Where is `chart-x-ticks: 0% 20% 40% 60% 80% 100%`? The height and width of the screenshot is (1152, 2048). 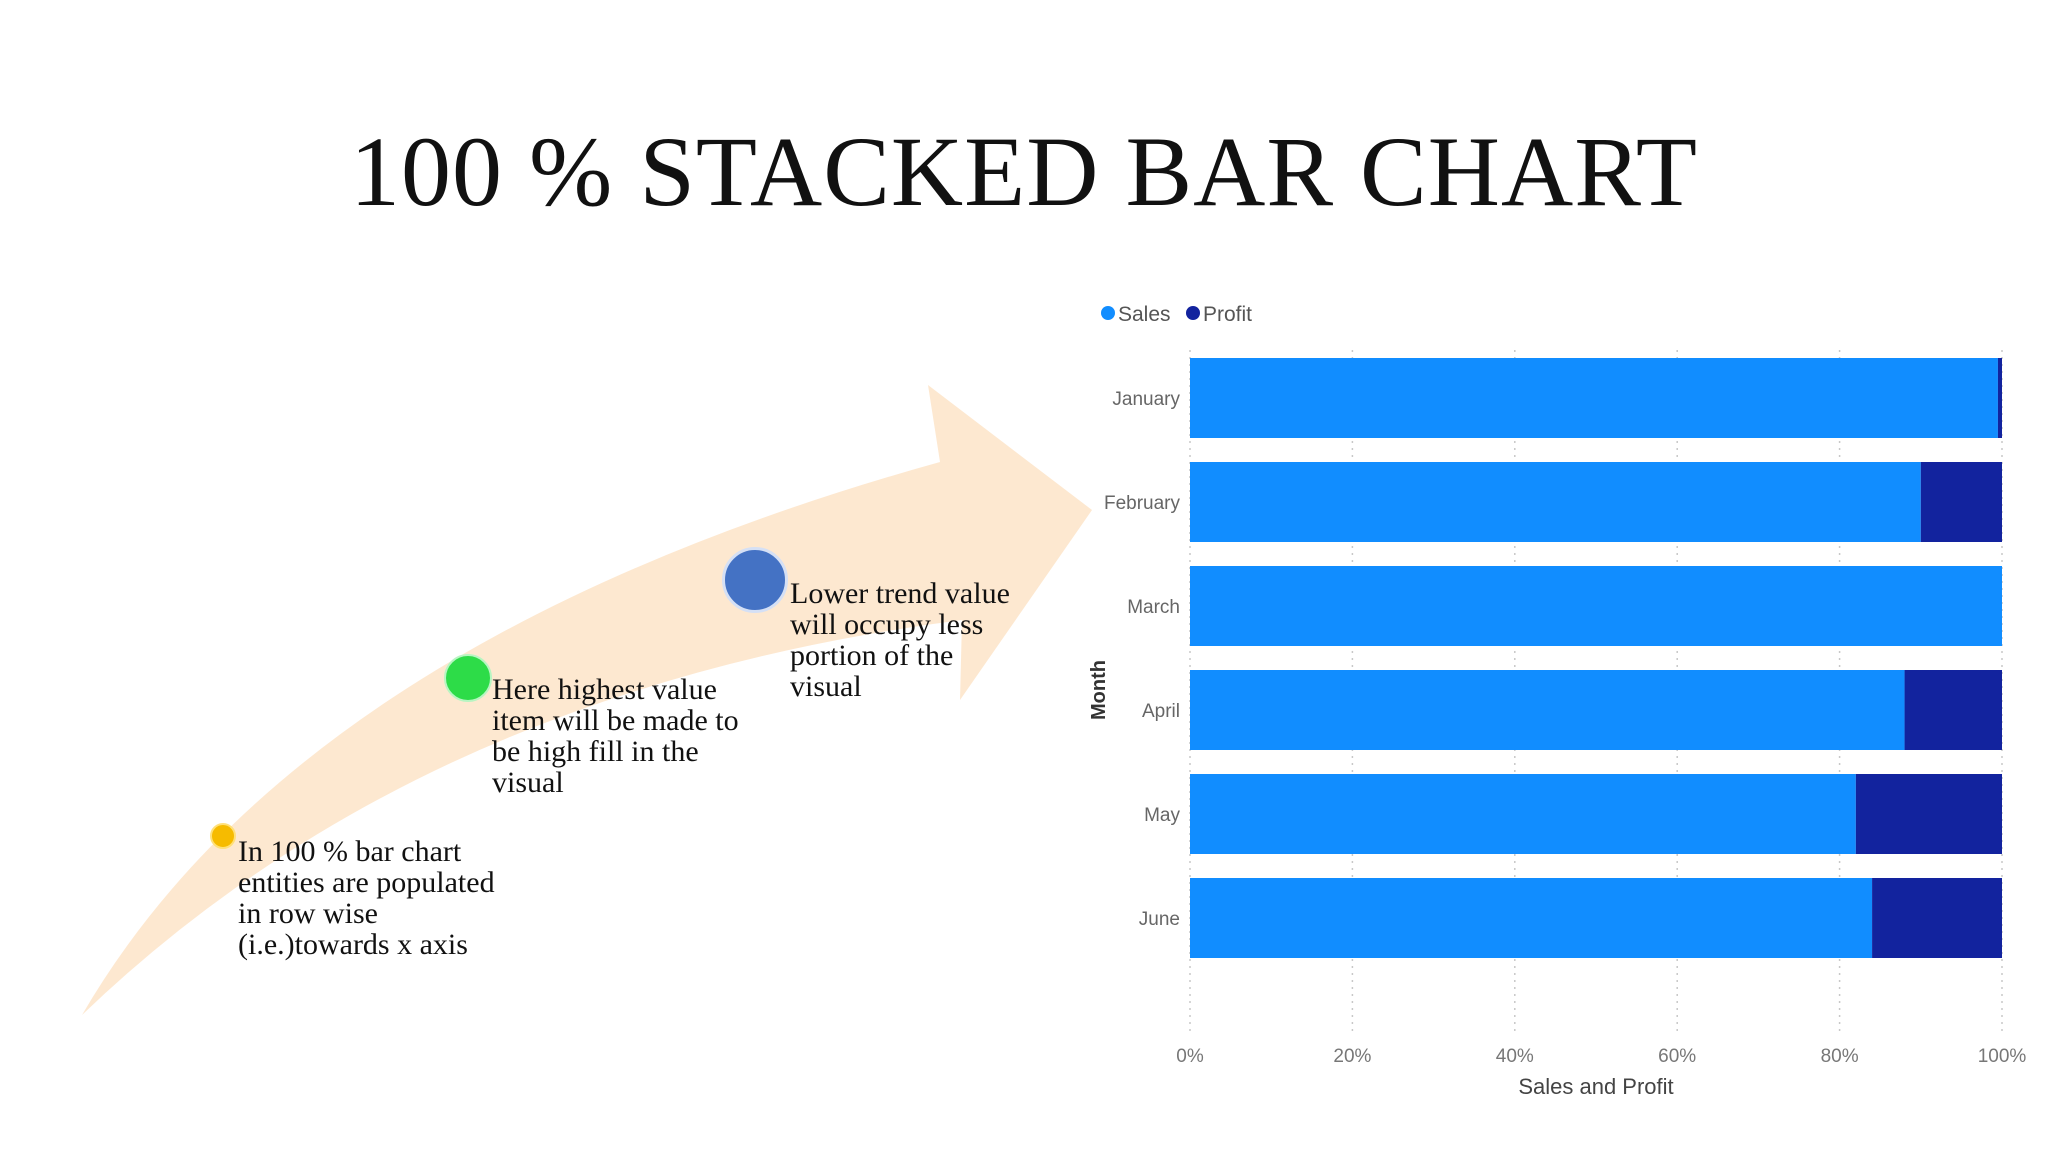
chart-x-ticks: 0% 20% 40% 60% 80% 100% is located at coordinates (1601, 1056).